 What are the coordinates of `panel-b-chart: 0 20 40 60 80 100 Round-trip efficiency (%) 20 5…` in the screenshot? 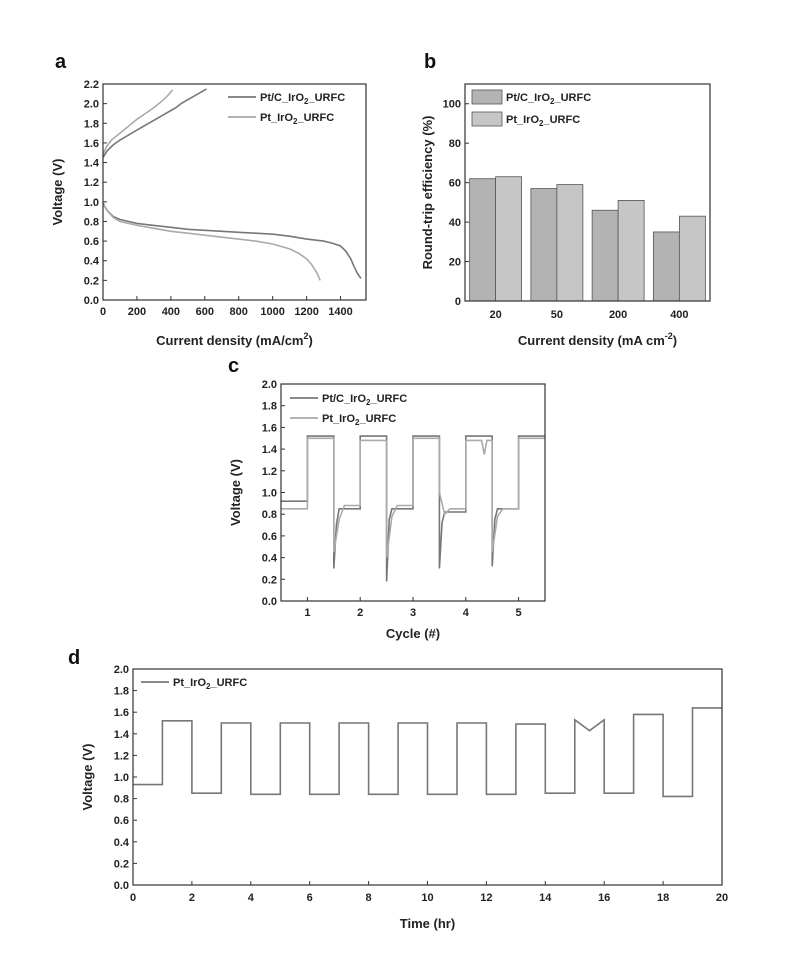 It's located at (565, 215).